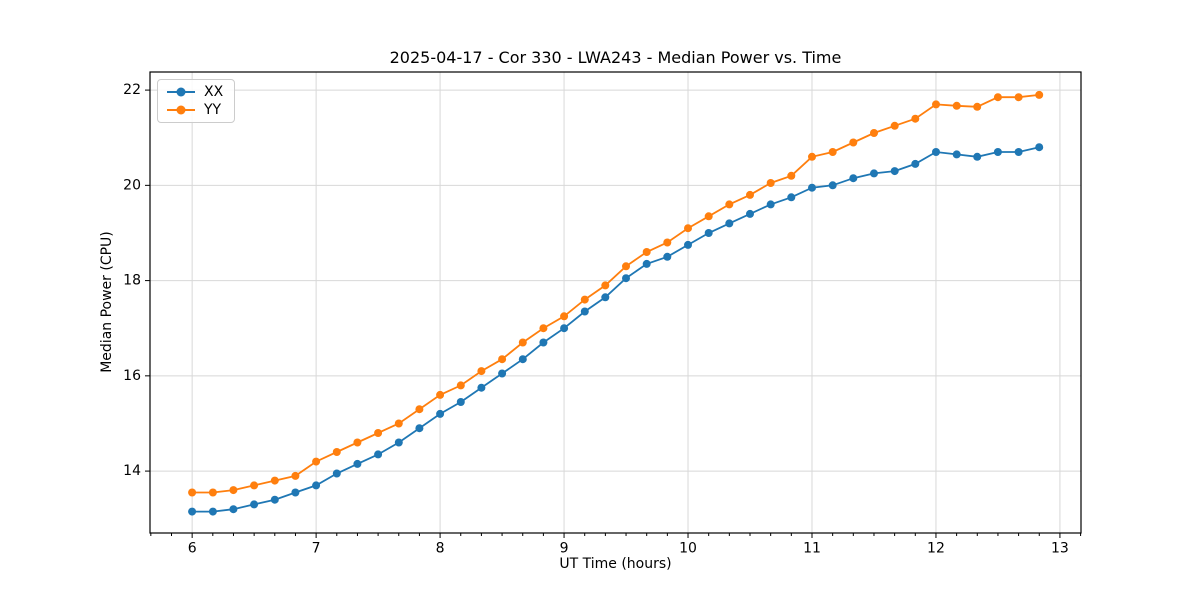 The width and height of the screenshot is (1200, 600). Describe the element at coordinates (196, 101) in the screenshot. I see `legend: XX YY` at that location.